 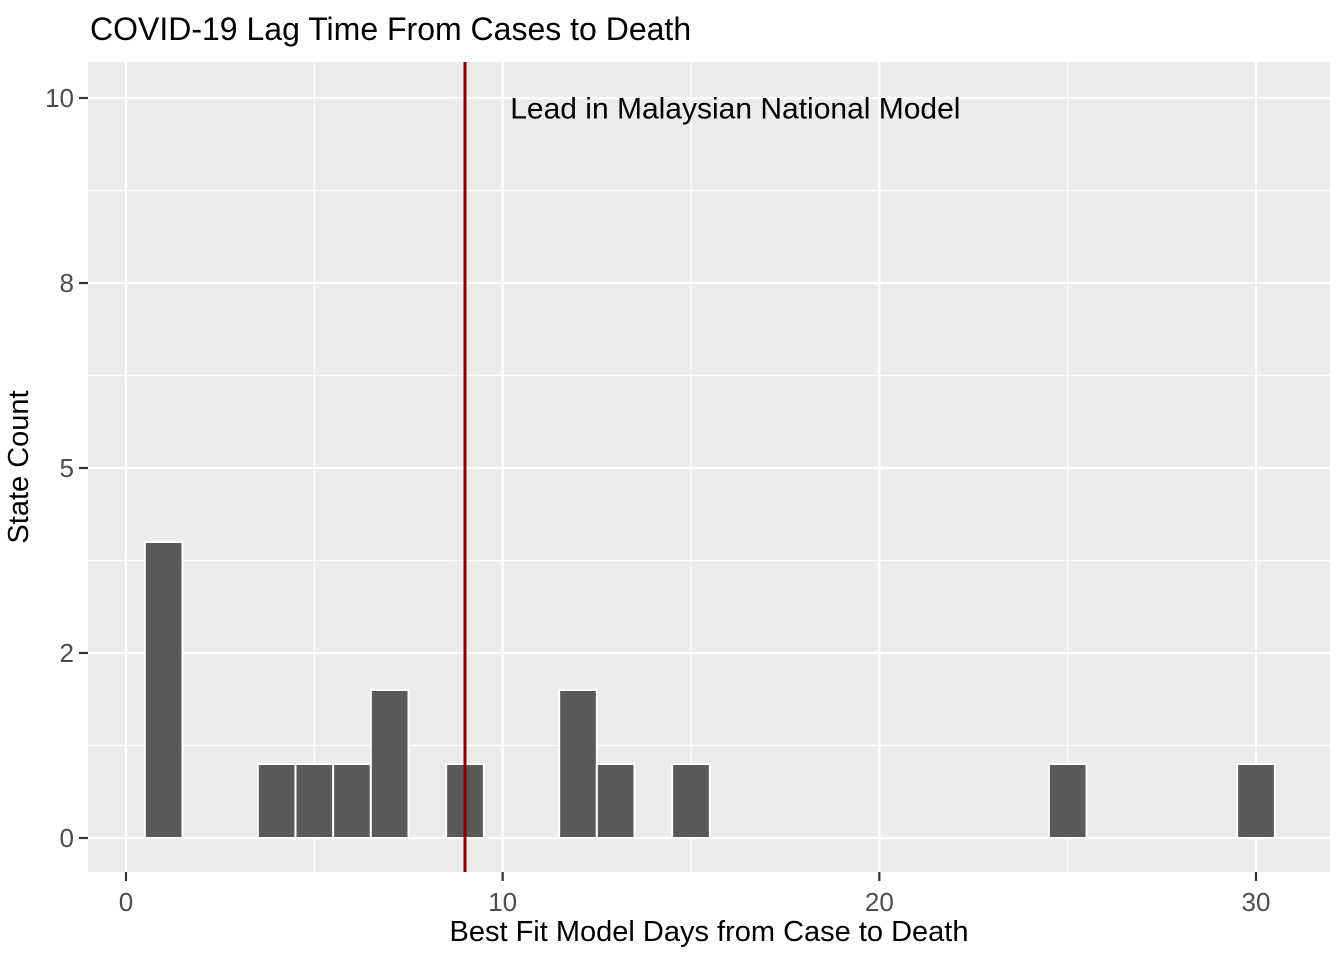 I want to click on x-tick-label: 30, so click(x=1256, y=902).